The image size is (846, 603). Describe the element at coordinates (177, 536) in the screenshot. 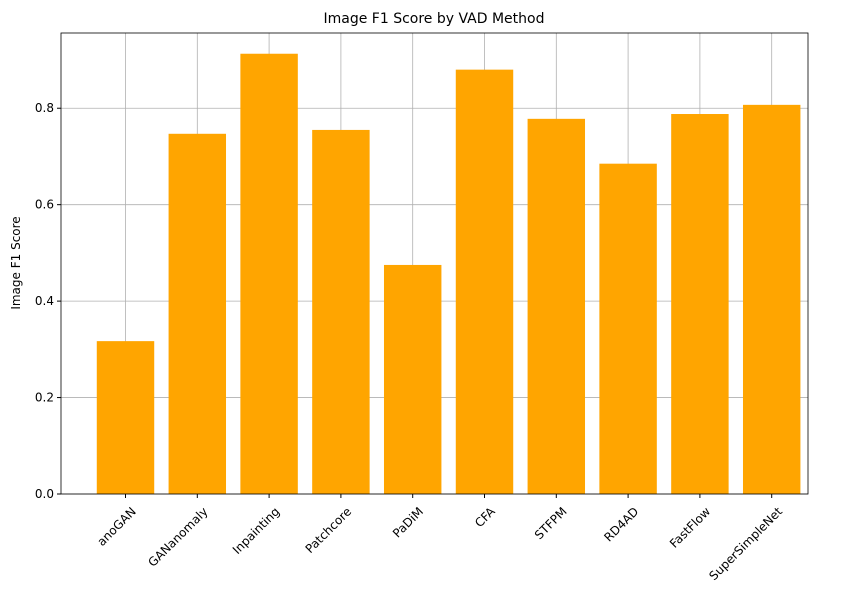

I see `x-tick-label: GANanomaly` at that location.